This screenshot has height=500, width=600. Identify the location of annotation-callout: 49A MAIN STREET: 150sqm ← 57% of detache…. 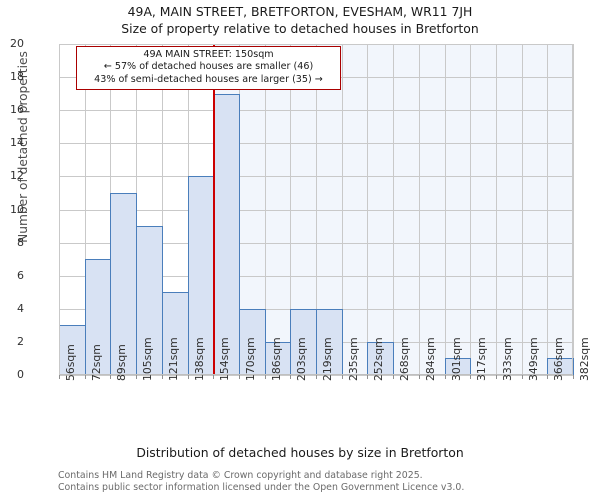
(208, 68).